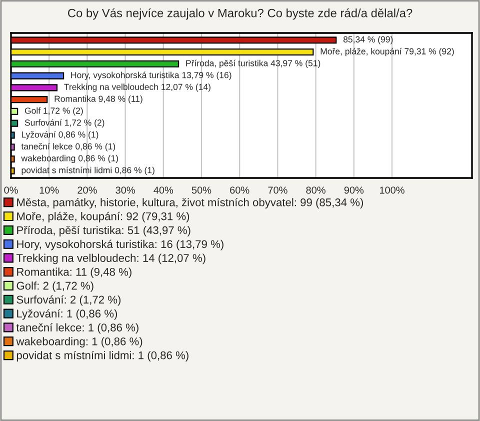 This screenshot has height=421, width=480. Describe the element at coordinates (103, 231) in the screenshot. I see `legend-label: Příroda, pěší turistika: 51 (43,97 %)` at that location.